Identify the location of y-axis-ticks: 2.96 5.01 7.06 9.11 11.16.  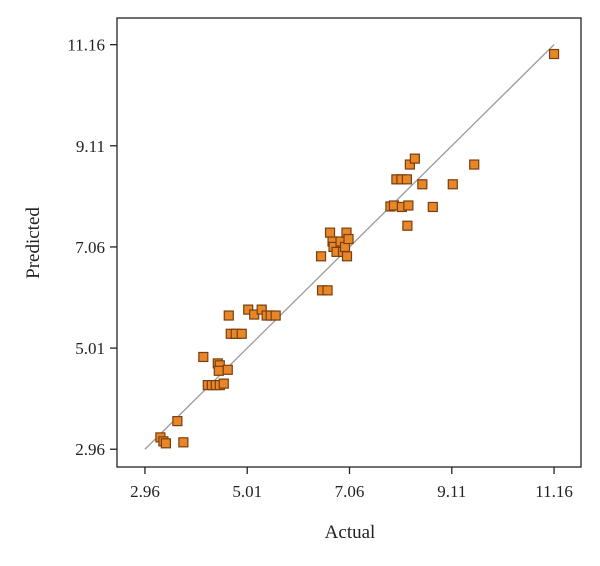
(92, 247).